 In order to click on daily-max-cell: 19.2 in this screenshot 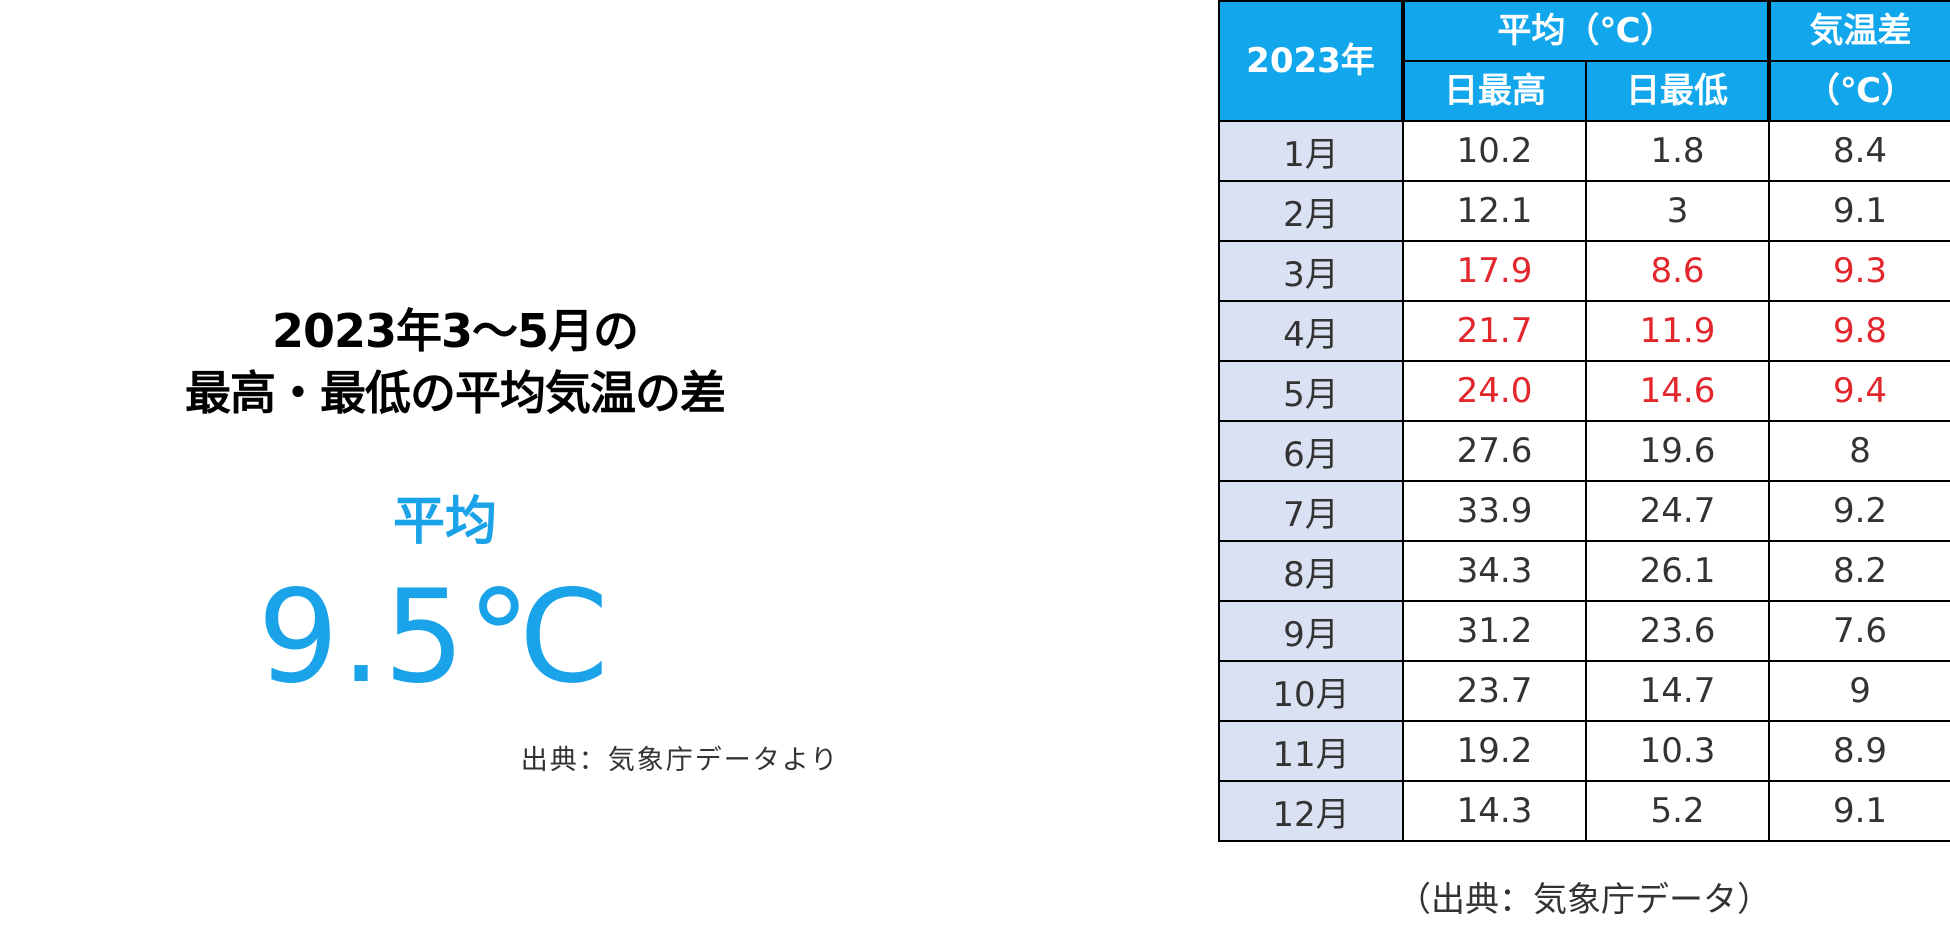, I will do `click(1494, 751)`.